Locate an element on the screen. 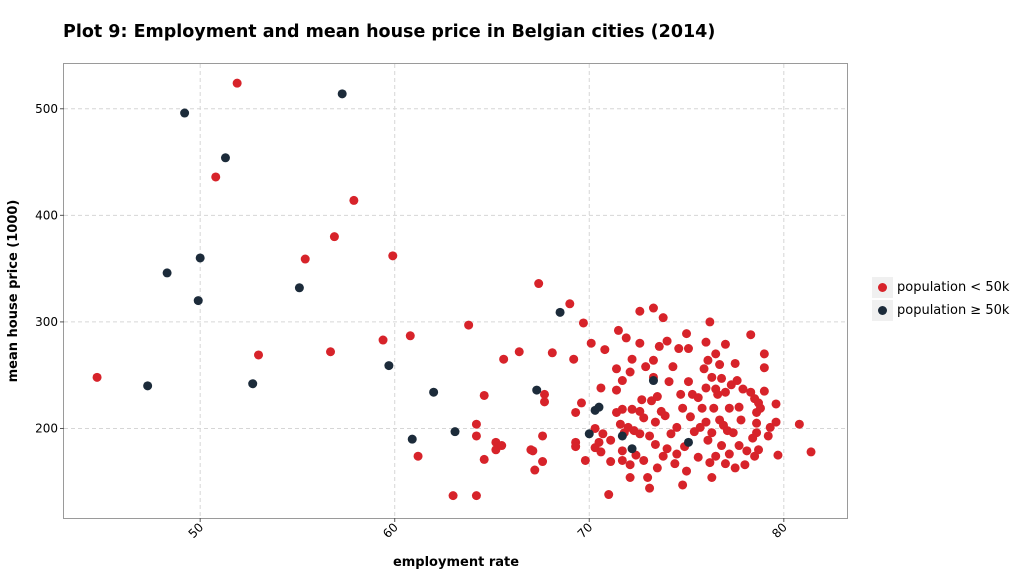 The width and height of the screenshot is (1024, 576). y-axis-label: mean house price (1000) is located at coordinates (13, 291).